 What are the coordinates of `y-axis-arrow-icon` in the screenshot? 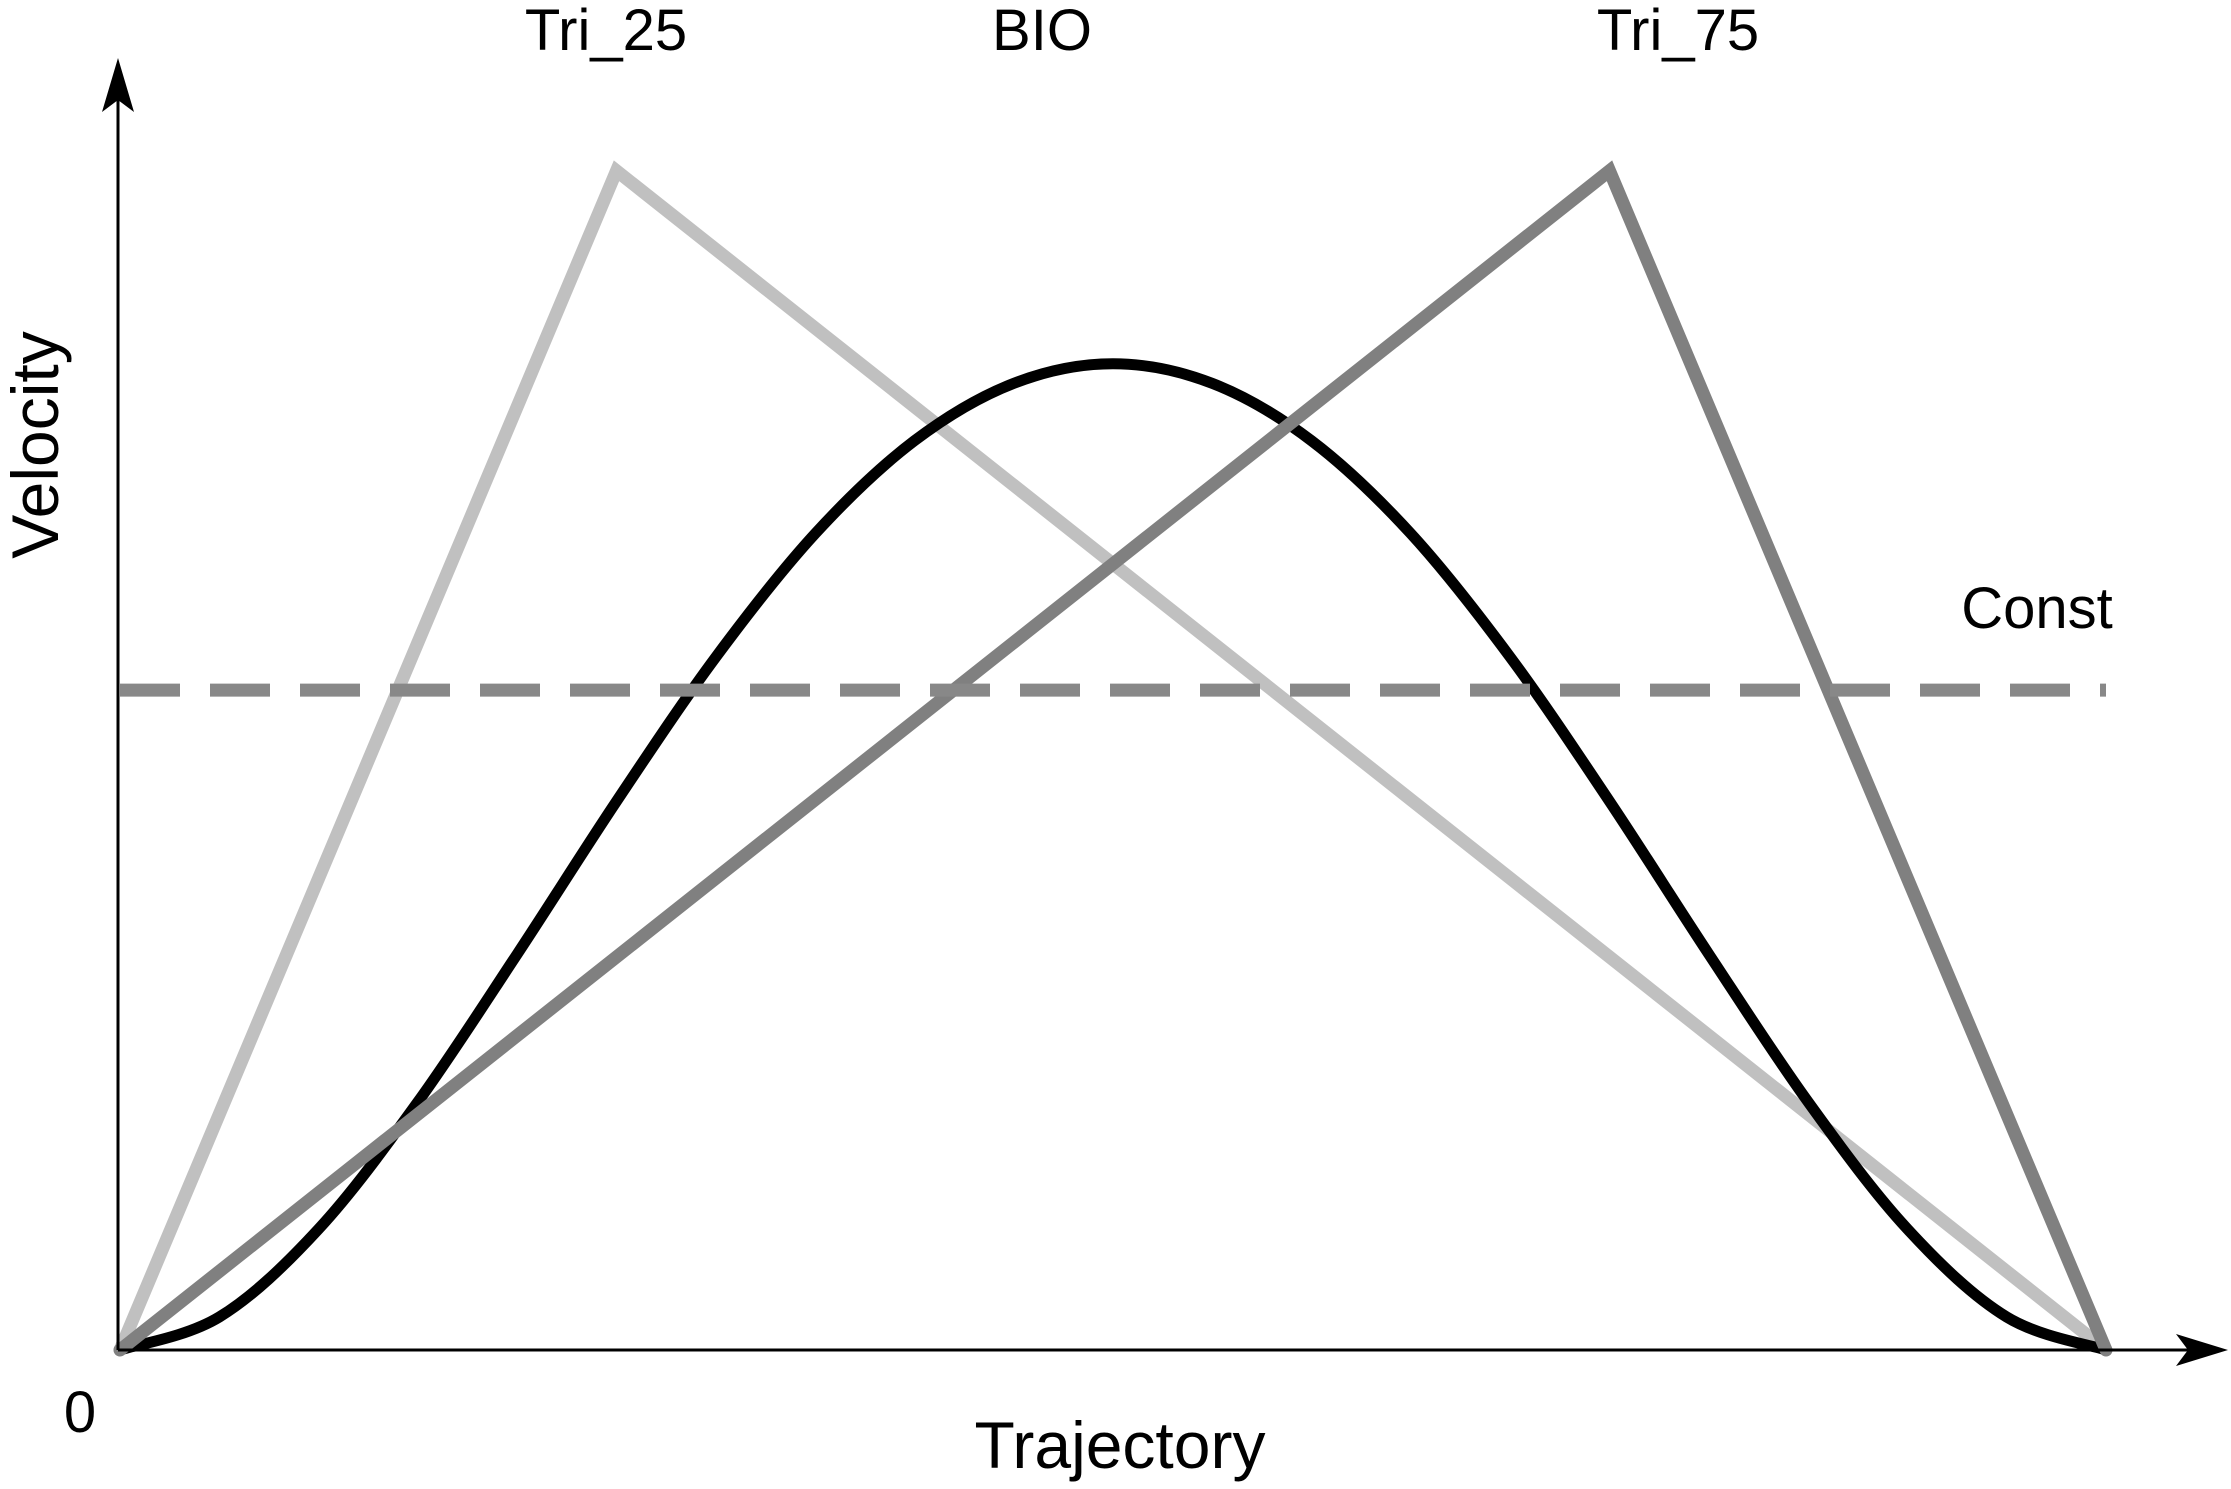 It's located at (118, 85).